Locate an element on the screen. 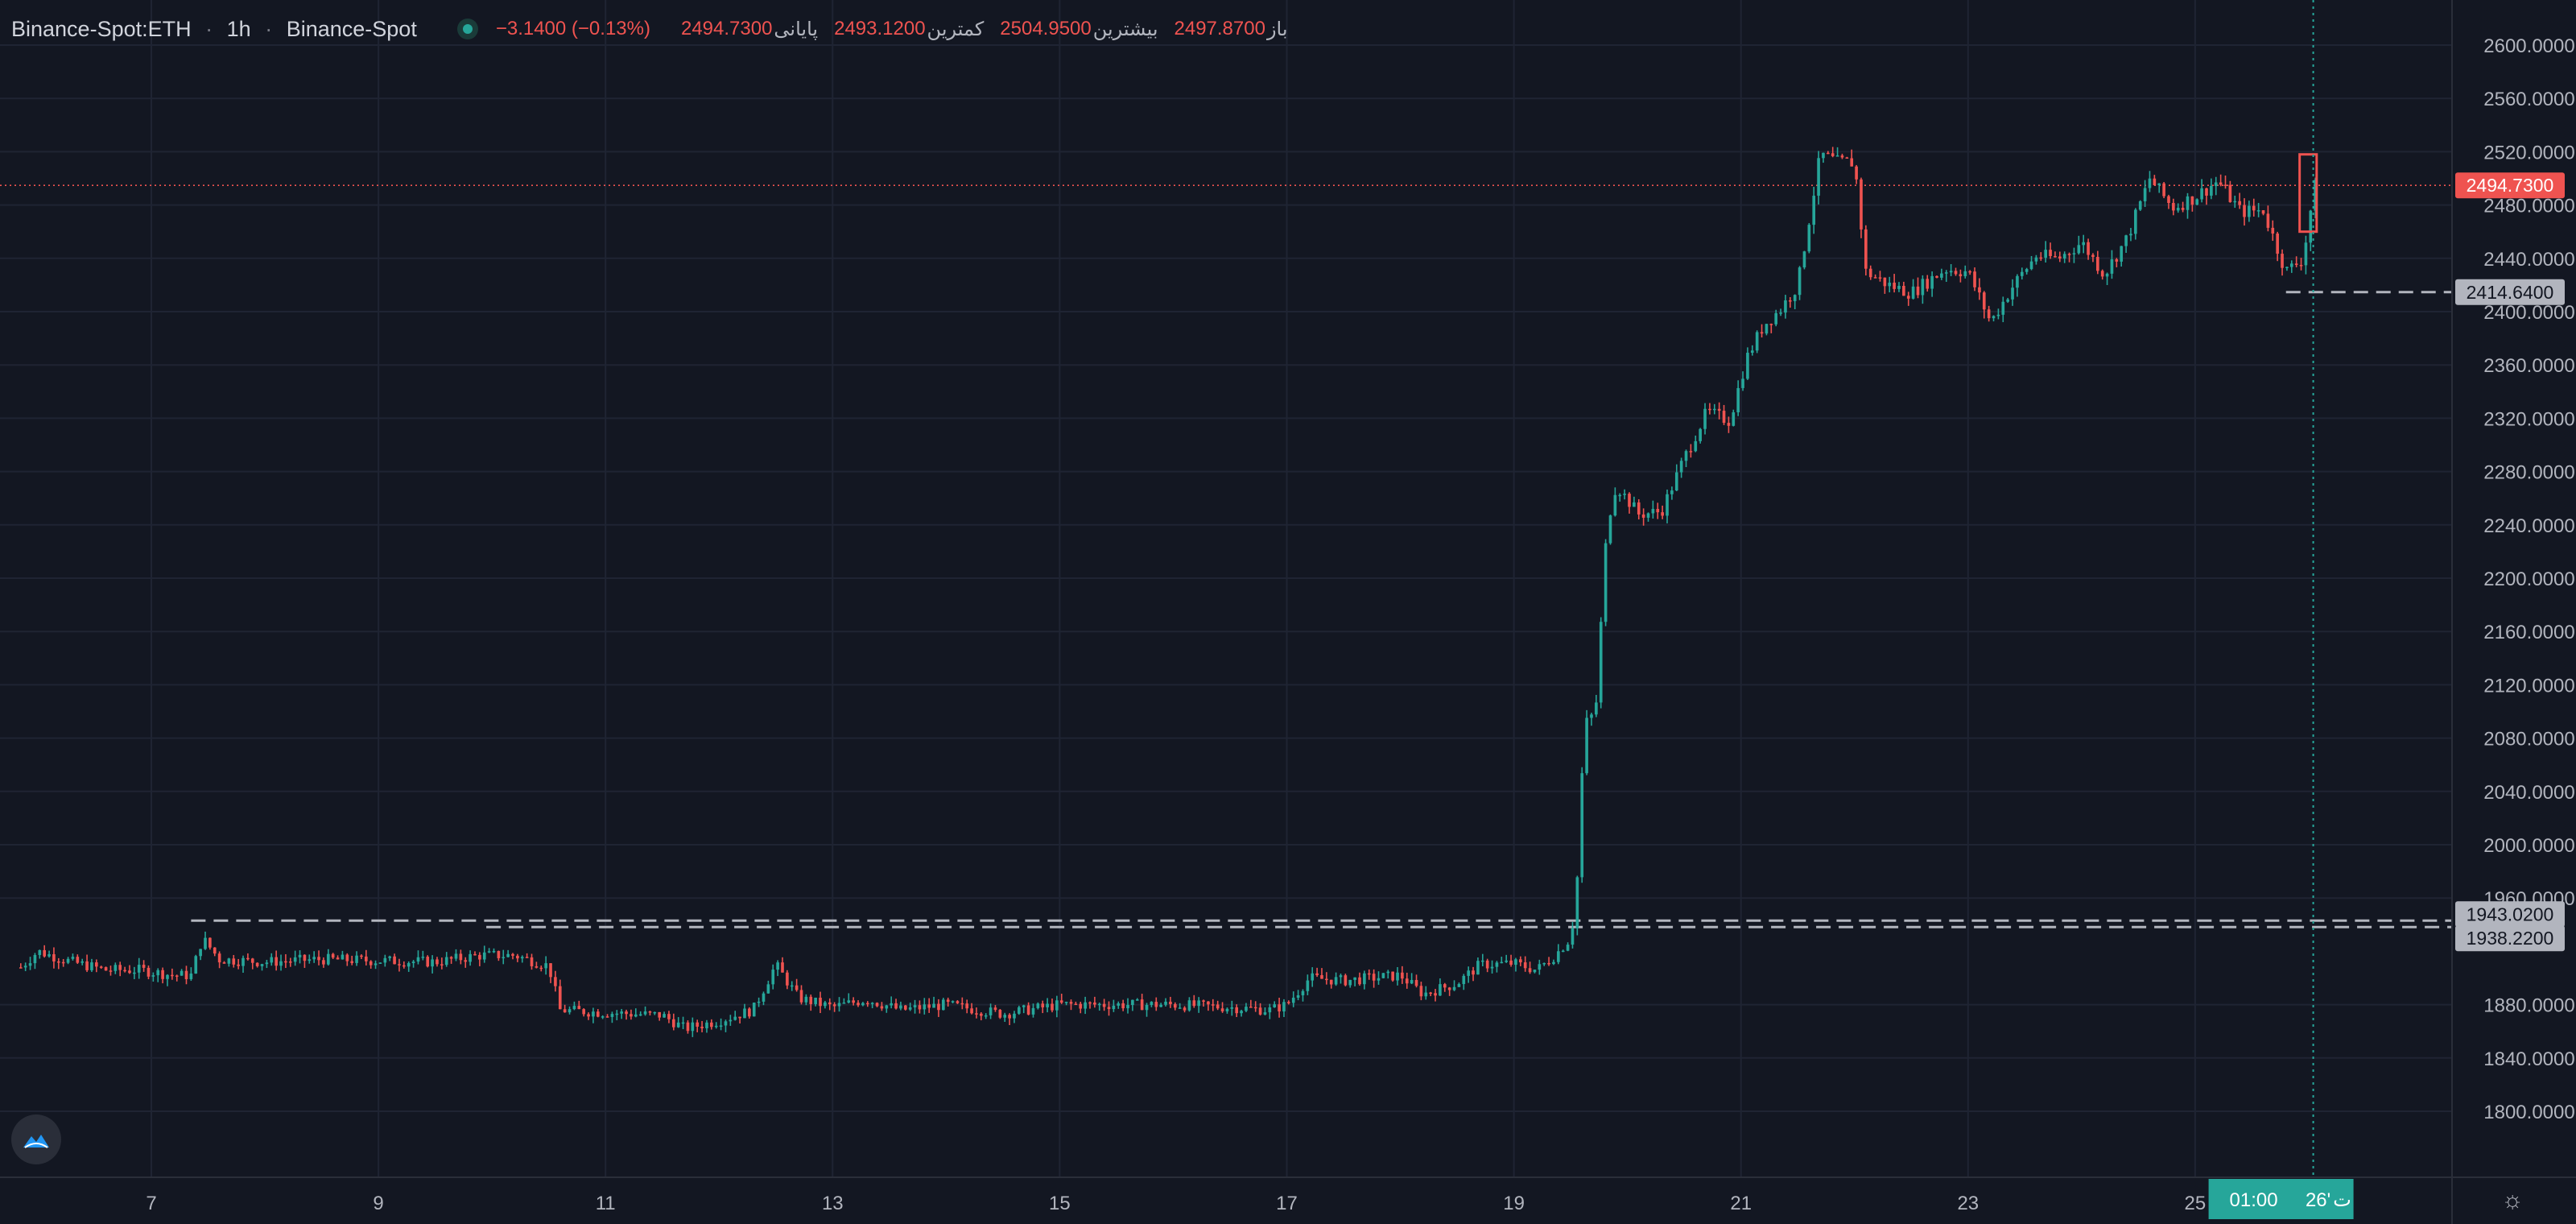  gear-icon: ☼ is located at coordinates (2512, 1200).